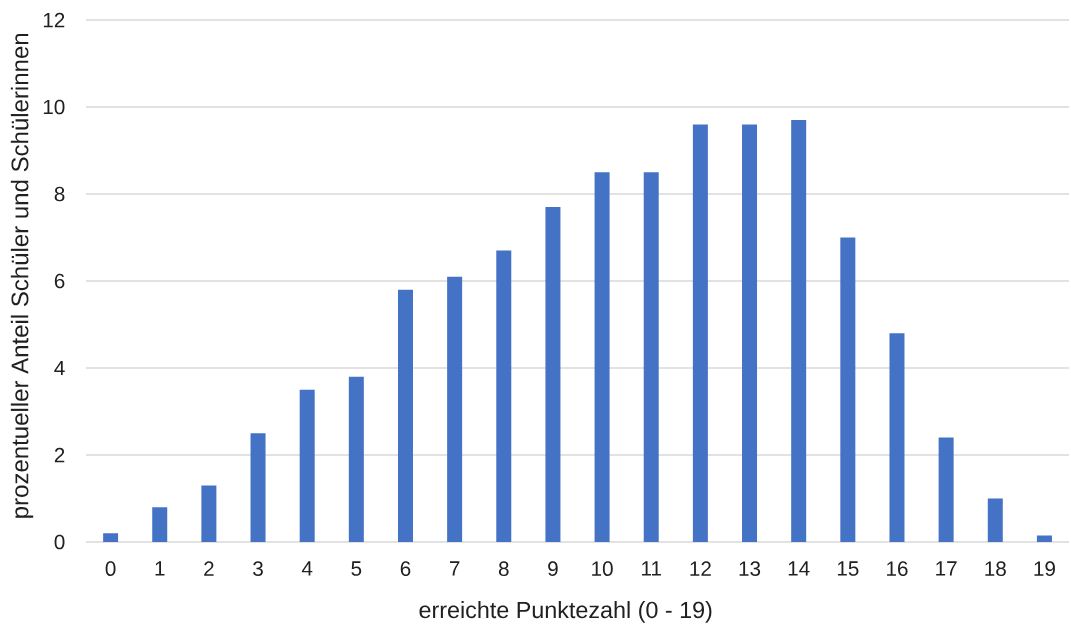  Describe the element at coordinates (503, 568) in the screenshot. I see `x-tick-label: 8` at that location.